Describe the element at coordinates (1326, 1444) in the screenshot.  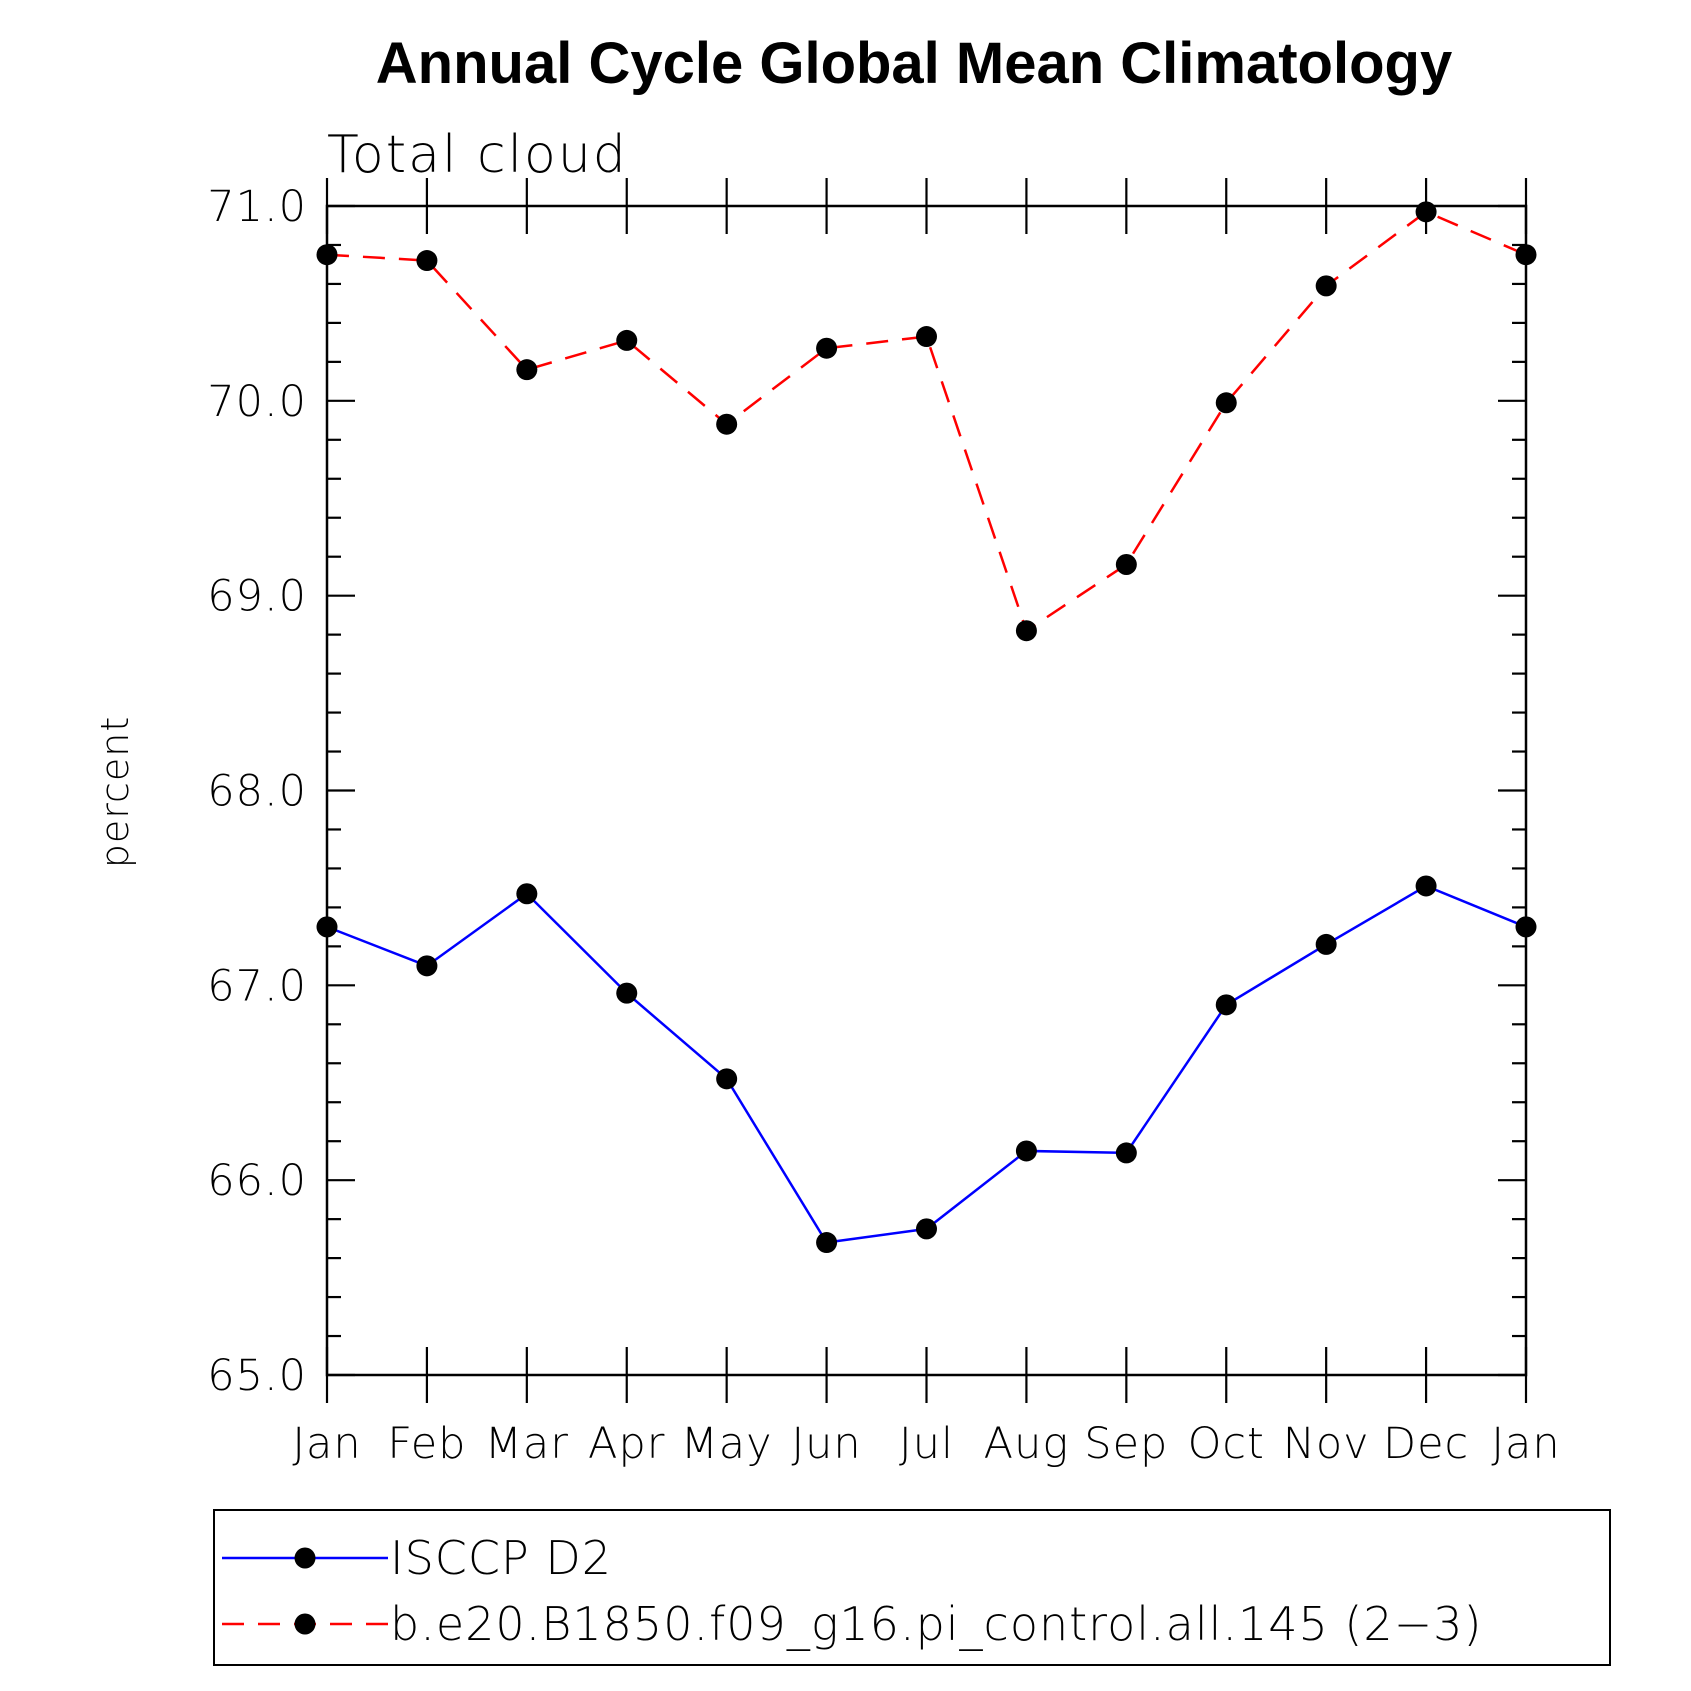
I see `x-tick-label: Nov` at that location.